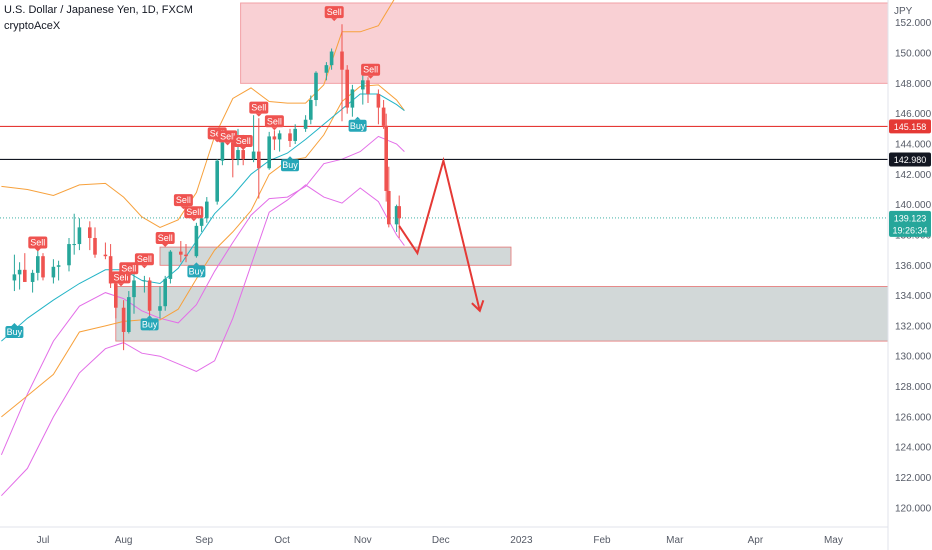  I want to click on y-tick-label: 152.000, so click(913, 23).